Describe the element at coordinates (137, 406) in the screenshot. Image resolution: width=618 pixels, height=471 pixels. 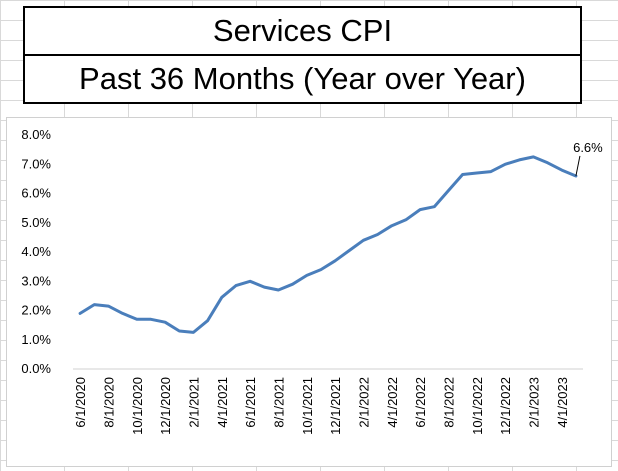
I see `x-tick-label: 10/1/2020` at that location.